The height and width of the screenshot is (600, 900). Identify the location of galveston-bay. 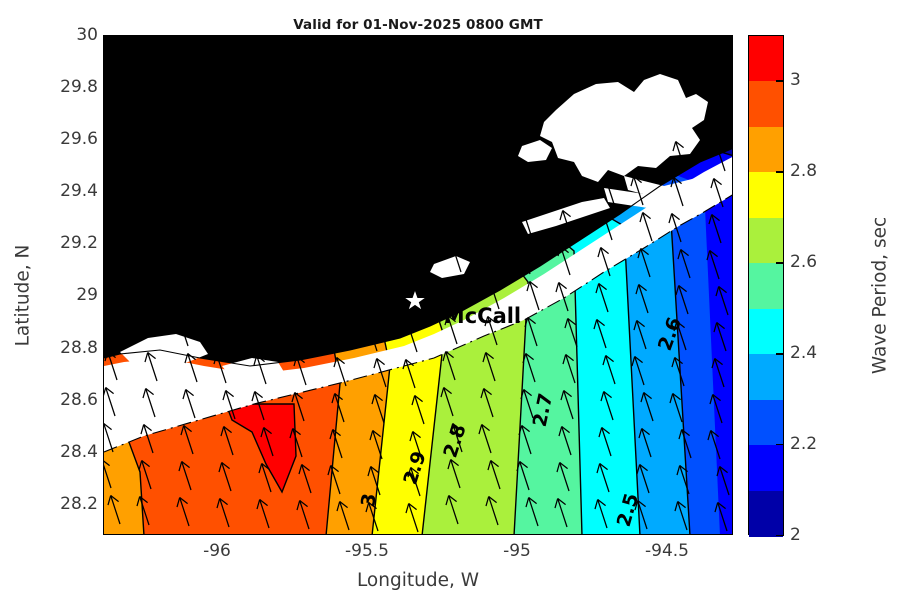
(624, 128).